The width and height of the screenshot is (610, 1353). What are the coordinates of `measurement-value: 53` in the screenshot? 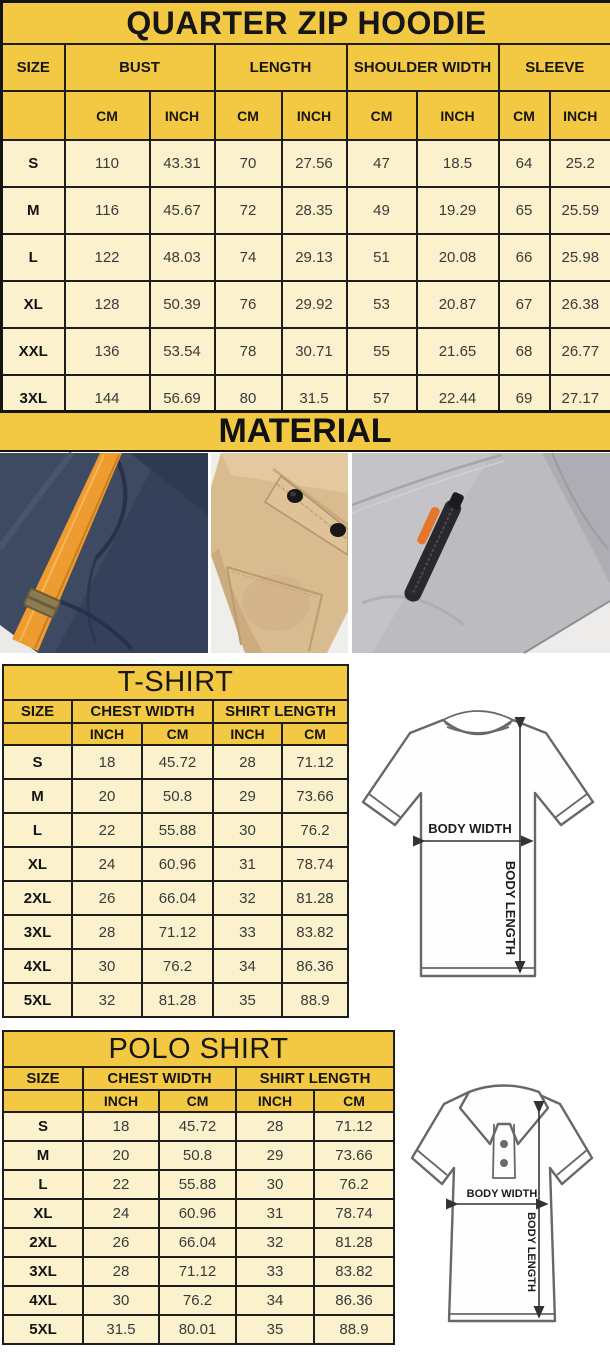 It's located at (382, 304).